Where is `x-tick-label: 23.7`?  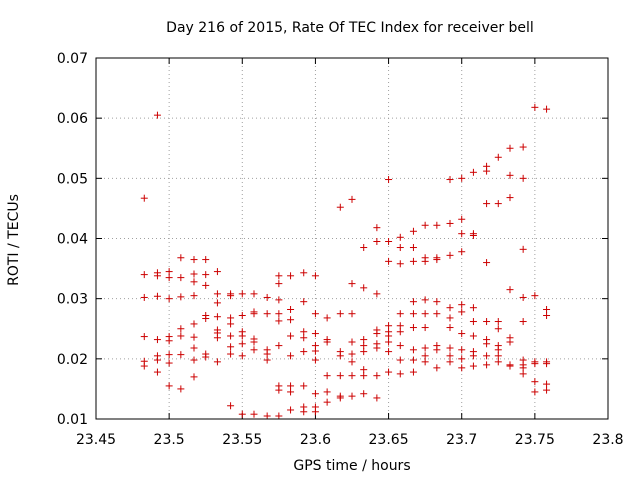 x-tick-label: 23.7 is located at coordinates (461, 440).